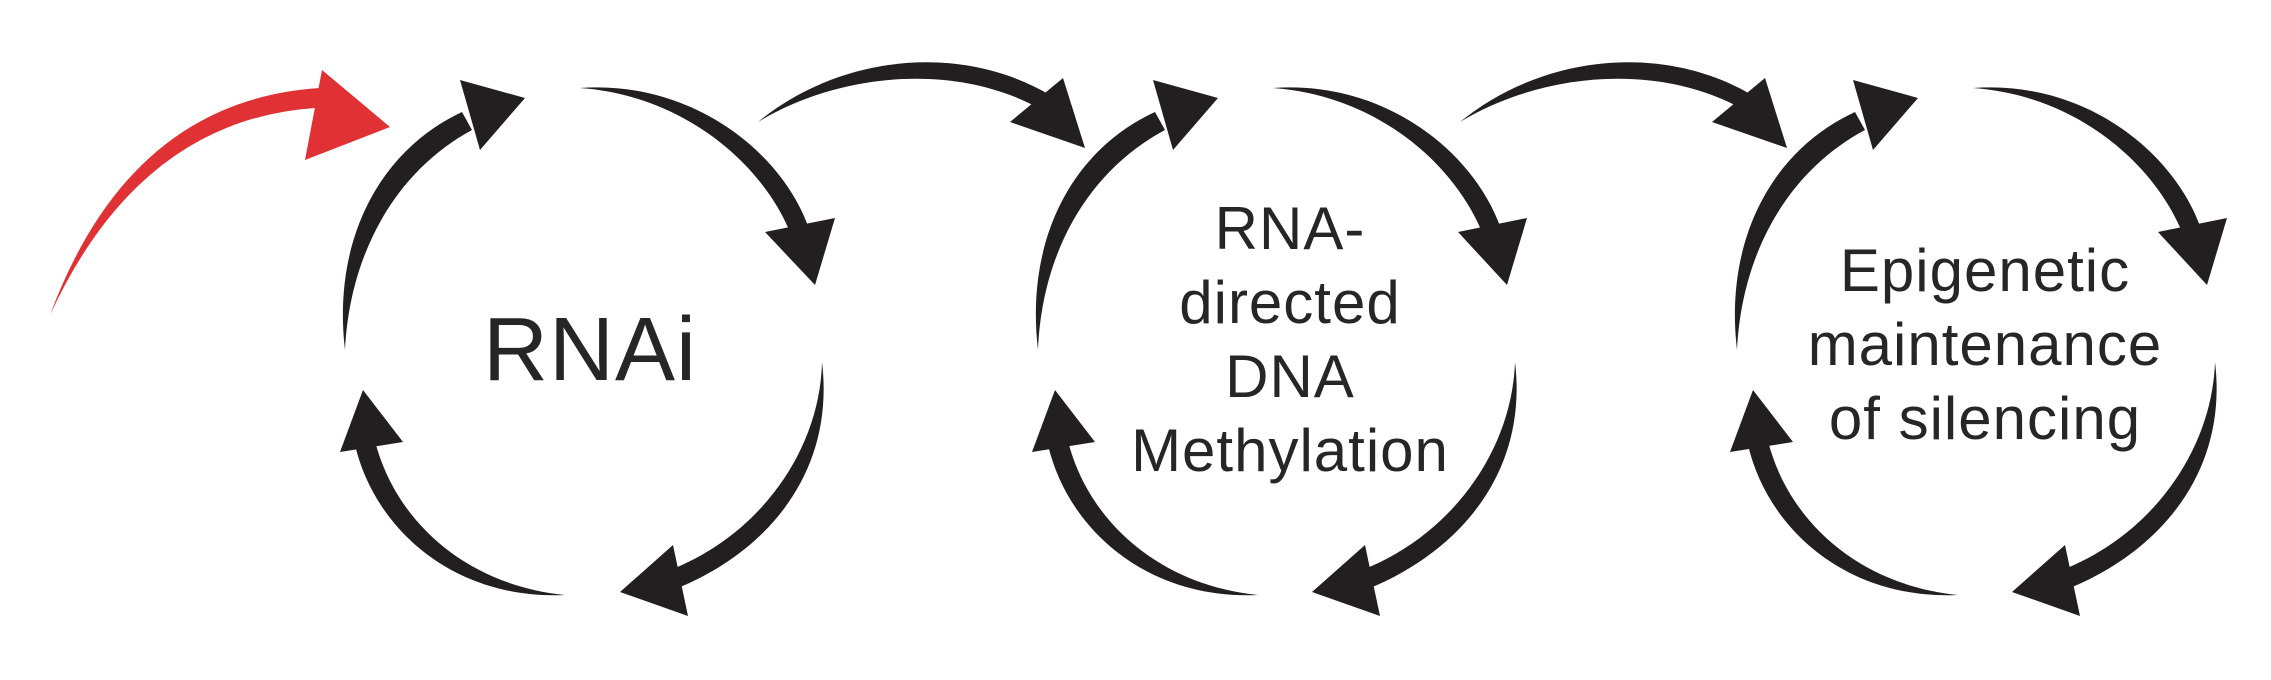 The height and width of the screenshot is (680, 2271). What do you see at coordinates (1290, 339) in the screenshot?
I see `stage-label-rna-directed-dna-methylation: RNA- directed DNA Methylation` at bounding box center [1290, 339].